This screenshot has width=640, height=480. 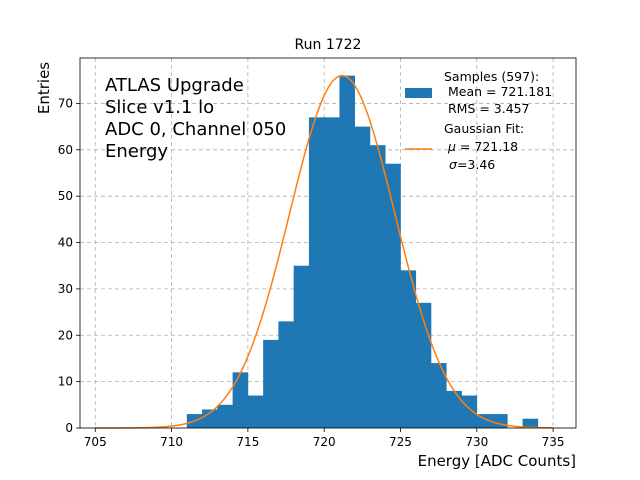 What do you see at coordinates (498, 91) in the screenshot?
I see `legend-samples-mean: Mean = 721.181` at bounding box center [498, 91].